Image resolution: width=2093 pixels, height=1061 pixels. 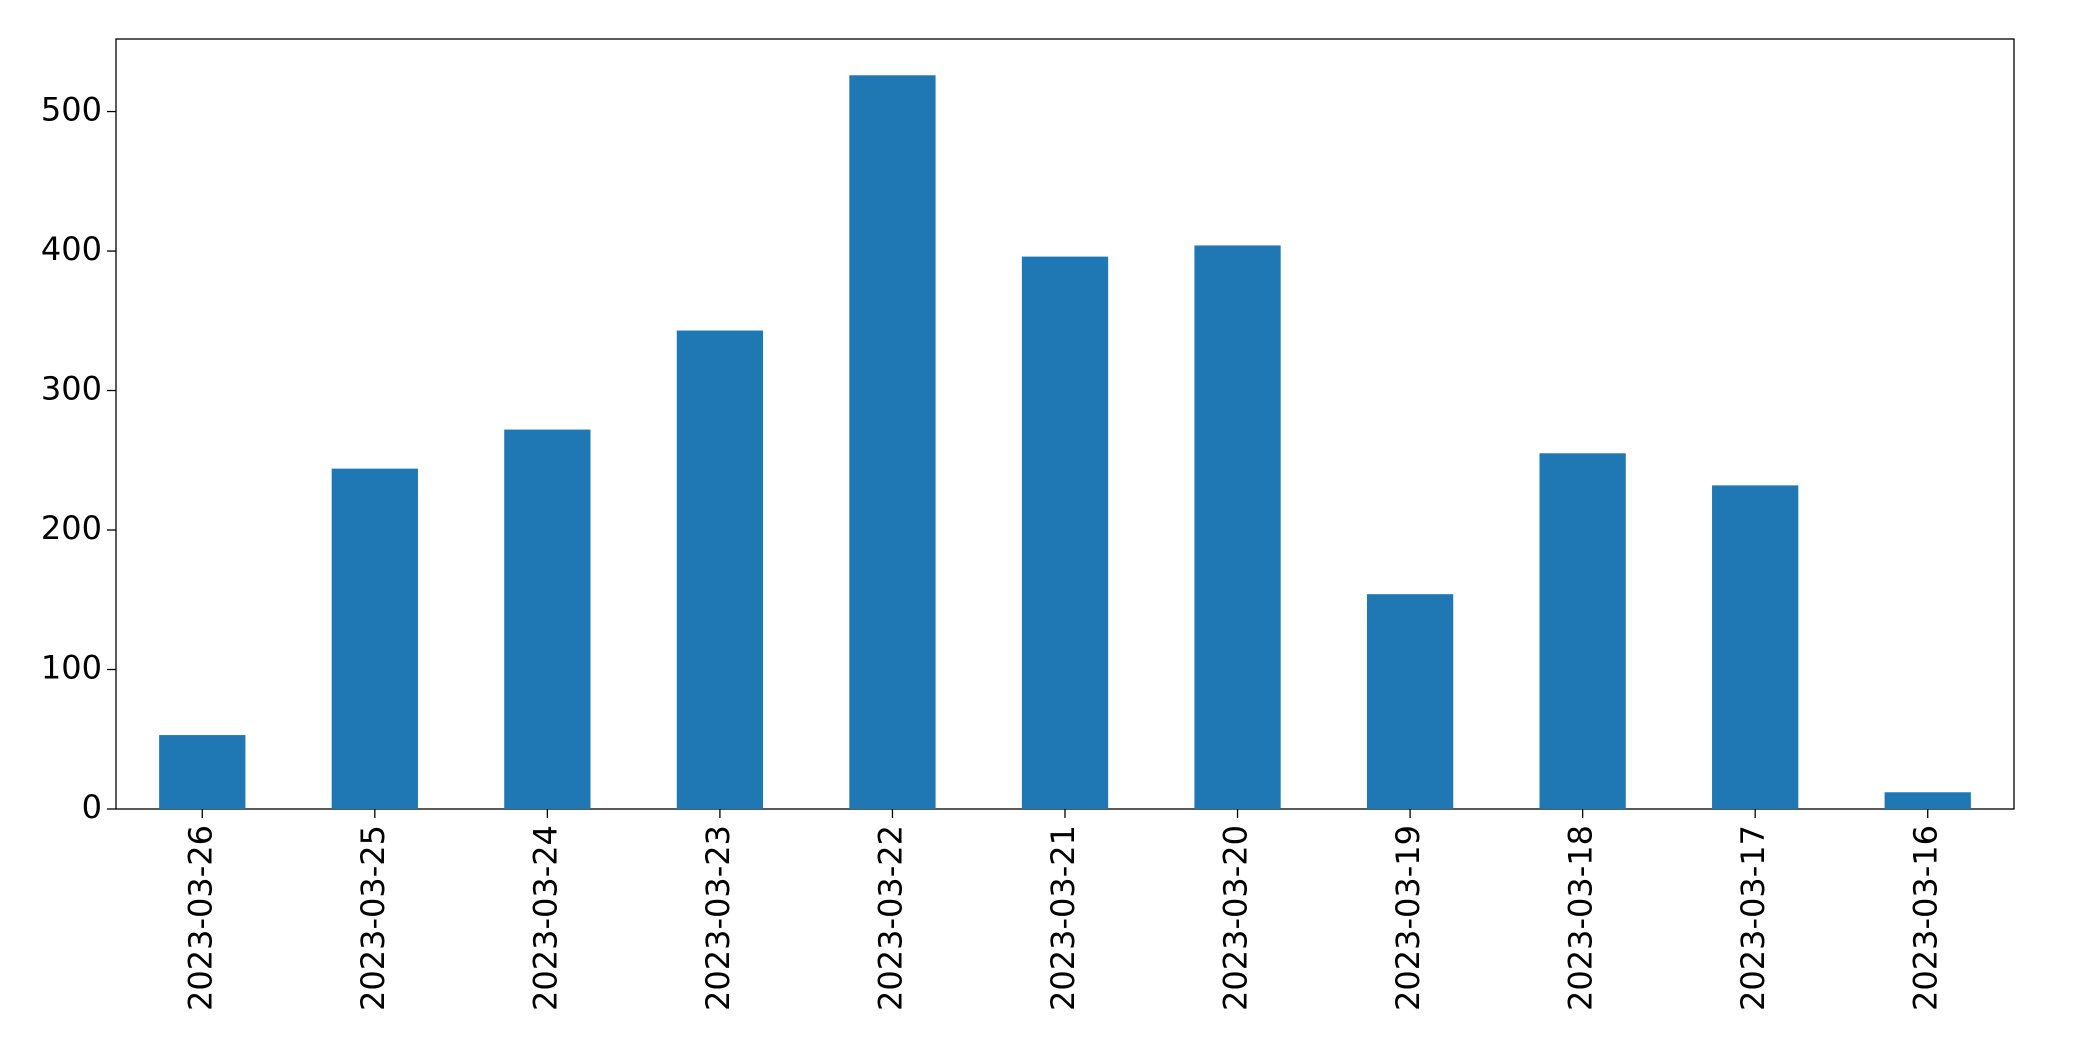 I want to click on x-tick-label: 2023-03-16, so click(x=1926, y=918).